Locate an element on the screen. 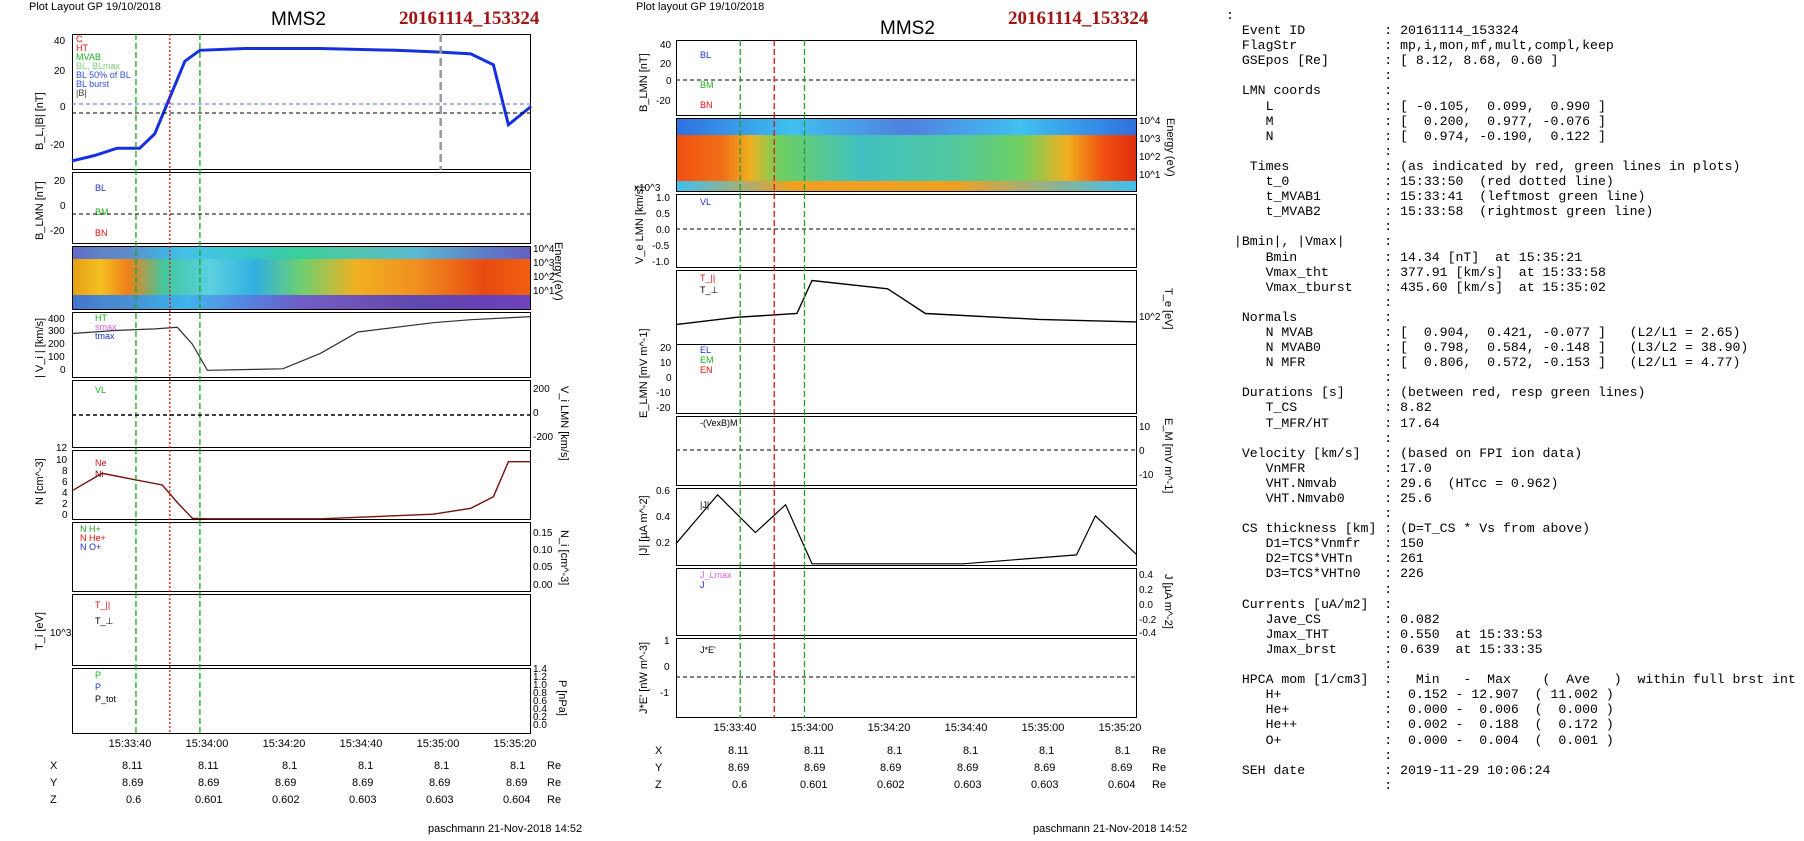 The height and width of the screenshot is (841, 1804). ytick: 10 is located at coordinates (666, 363).